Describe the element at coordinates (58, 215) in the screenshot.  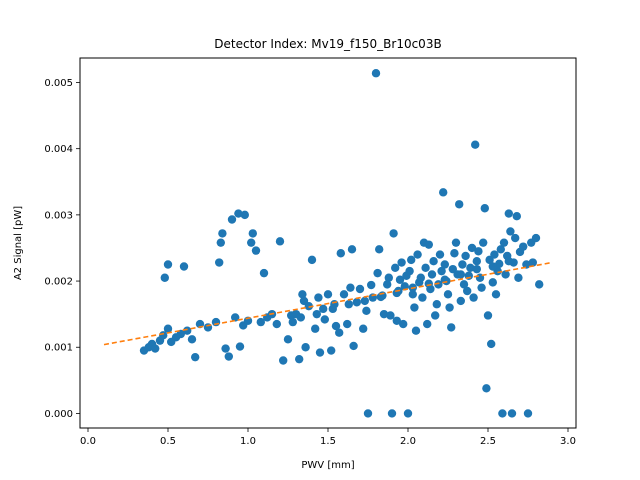
I see `y-tick-label: 0.003` at that location.